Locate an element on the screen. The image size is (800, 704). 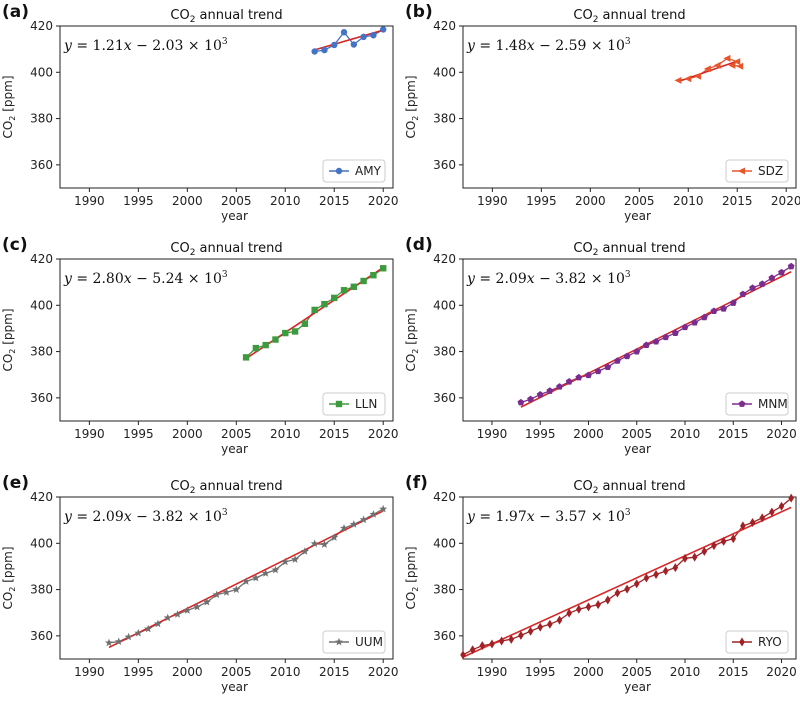
legend: SDZ is located at coordinates (757, 171).